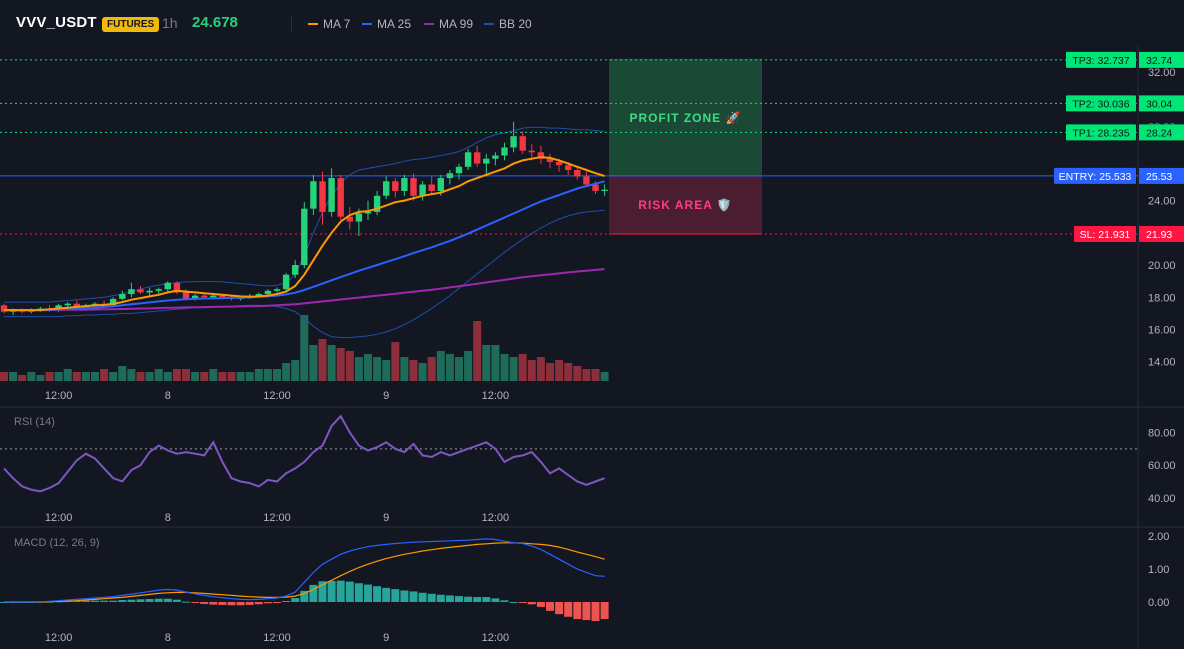  What do you see at coordinates (1162, 73) in the screenshot?
I see `price-tick-label: 32.00` at bounding box center [1162, 73].